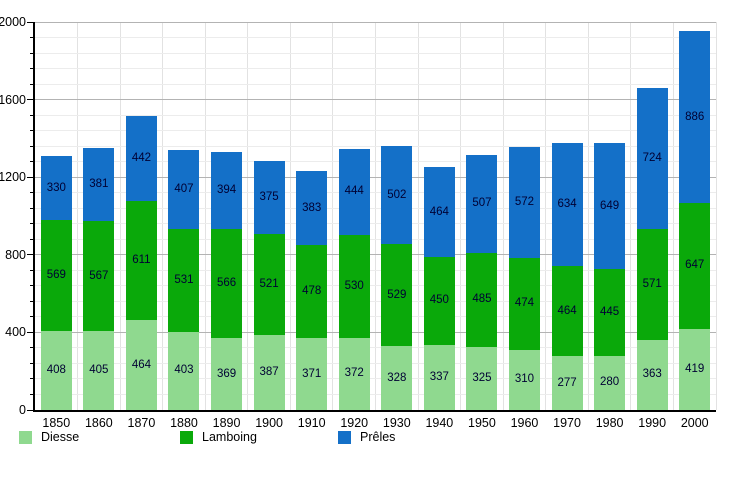 The width and height of the screenshot is (745, 500). Describe the element at coordinates (141, 260) in the screenshot. I see `bar-value-label: 611` at that location.